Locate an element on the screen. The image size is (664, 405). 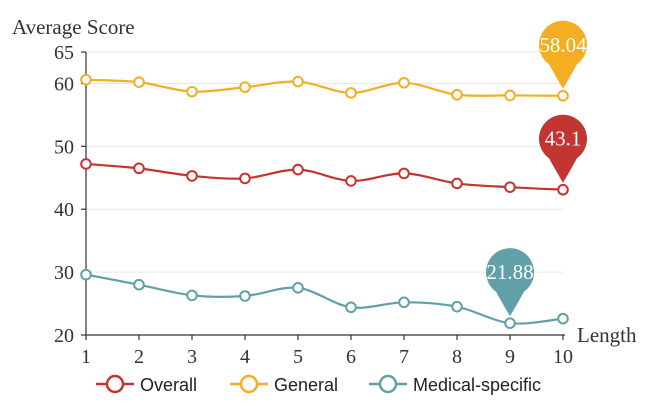
legend: Overall General Medical-specific is located at coordinates (318, 384).